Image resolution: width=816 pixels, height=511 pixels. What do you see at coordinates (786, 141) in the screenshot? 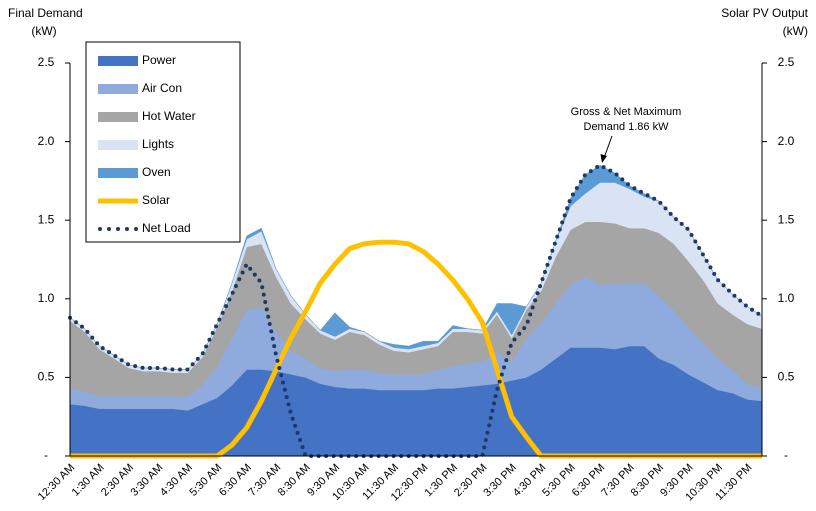
I see `y2-tick-label: 2.0` at bounding box center [786, 141].